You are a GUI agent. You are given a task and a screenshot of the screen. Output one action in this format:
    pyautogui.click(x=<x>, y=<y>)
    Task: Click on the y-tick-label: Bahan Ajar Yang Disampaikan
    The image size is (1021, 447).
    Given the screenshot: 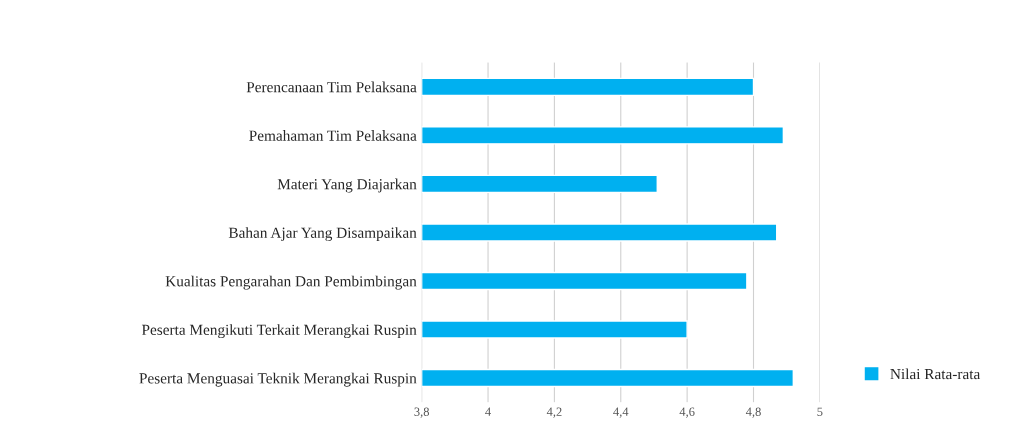 What is the action you would take?
    pyautogui.click(x=322, y=234)
    